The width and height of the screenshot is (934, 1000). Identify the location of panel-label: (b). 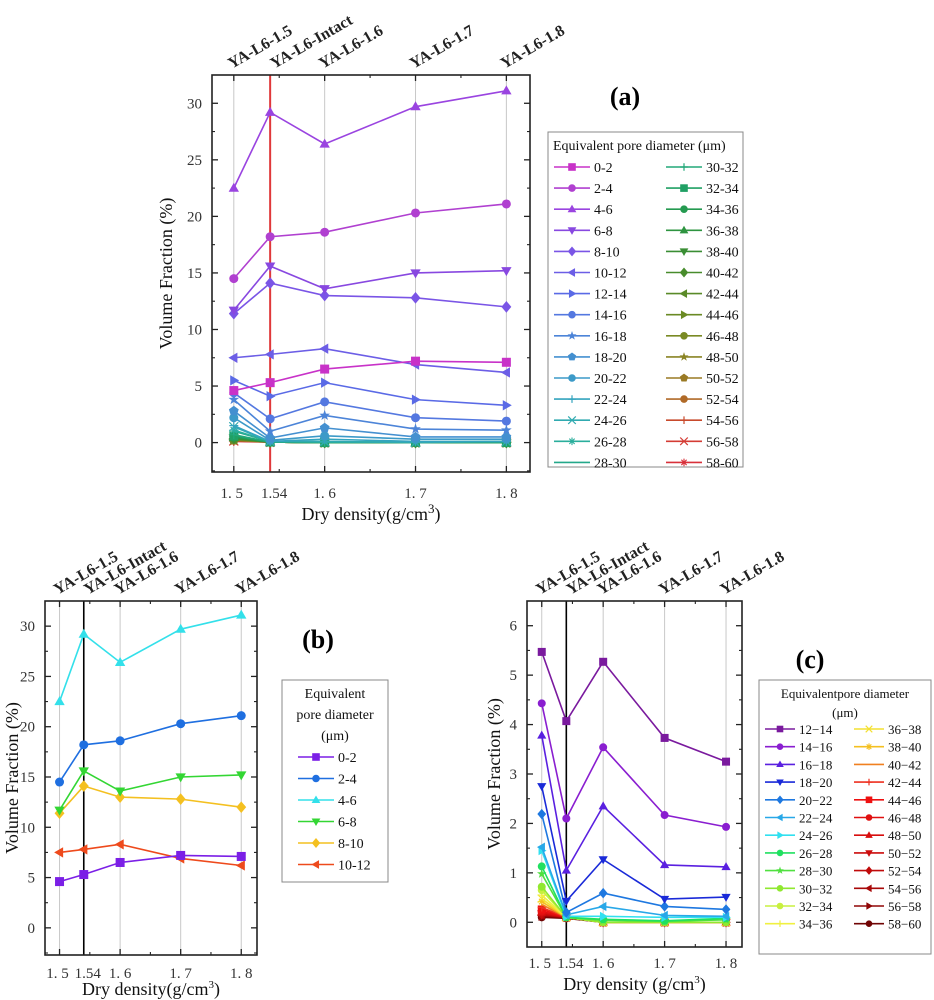
(318, 639).